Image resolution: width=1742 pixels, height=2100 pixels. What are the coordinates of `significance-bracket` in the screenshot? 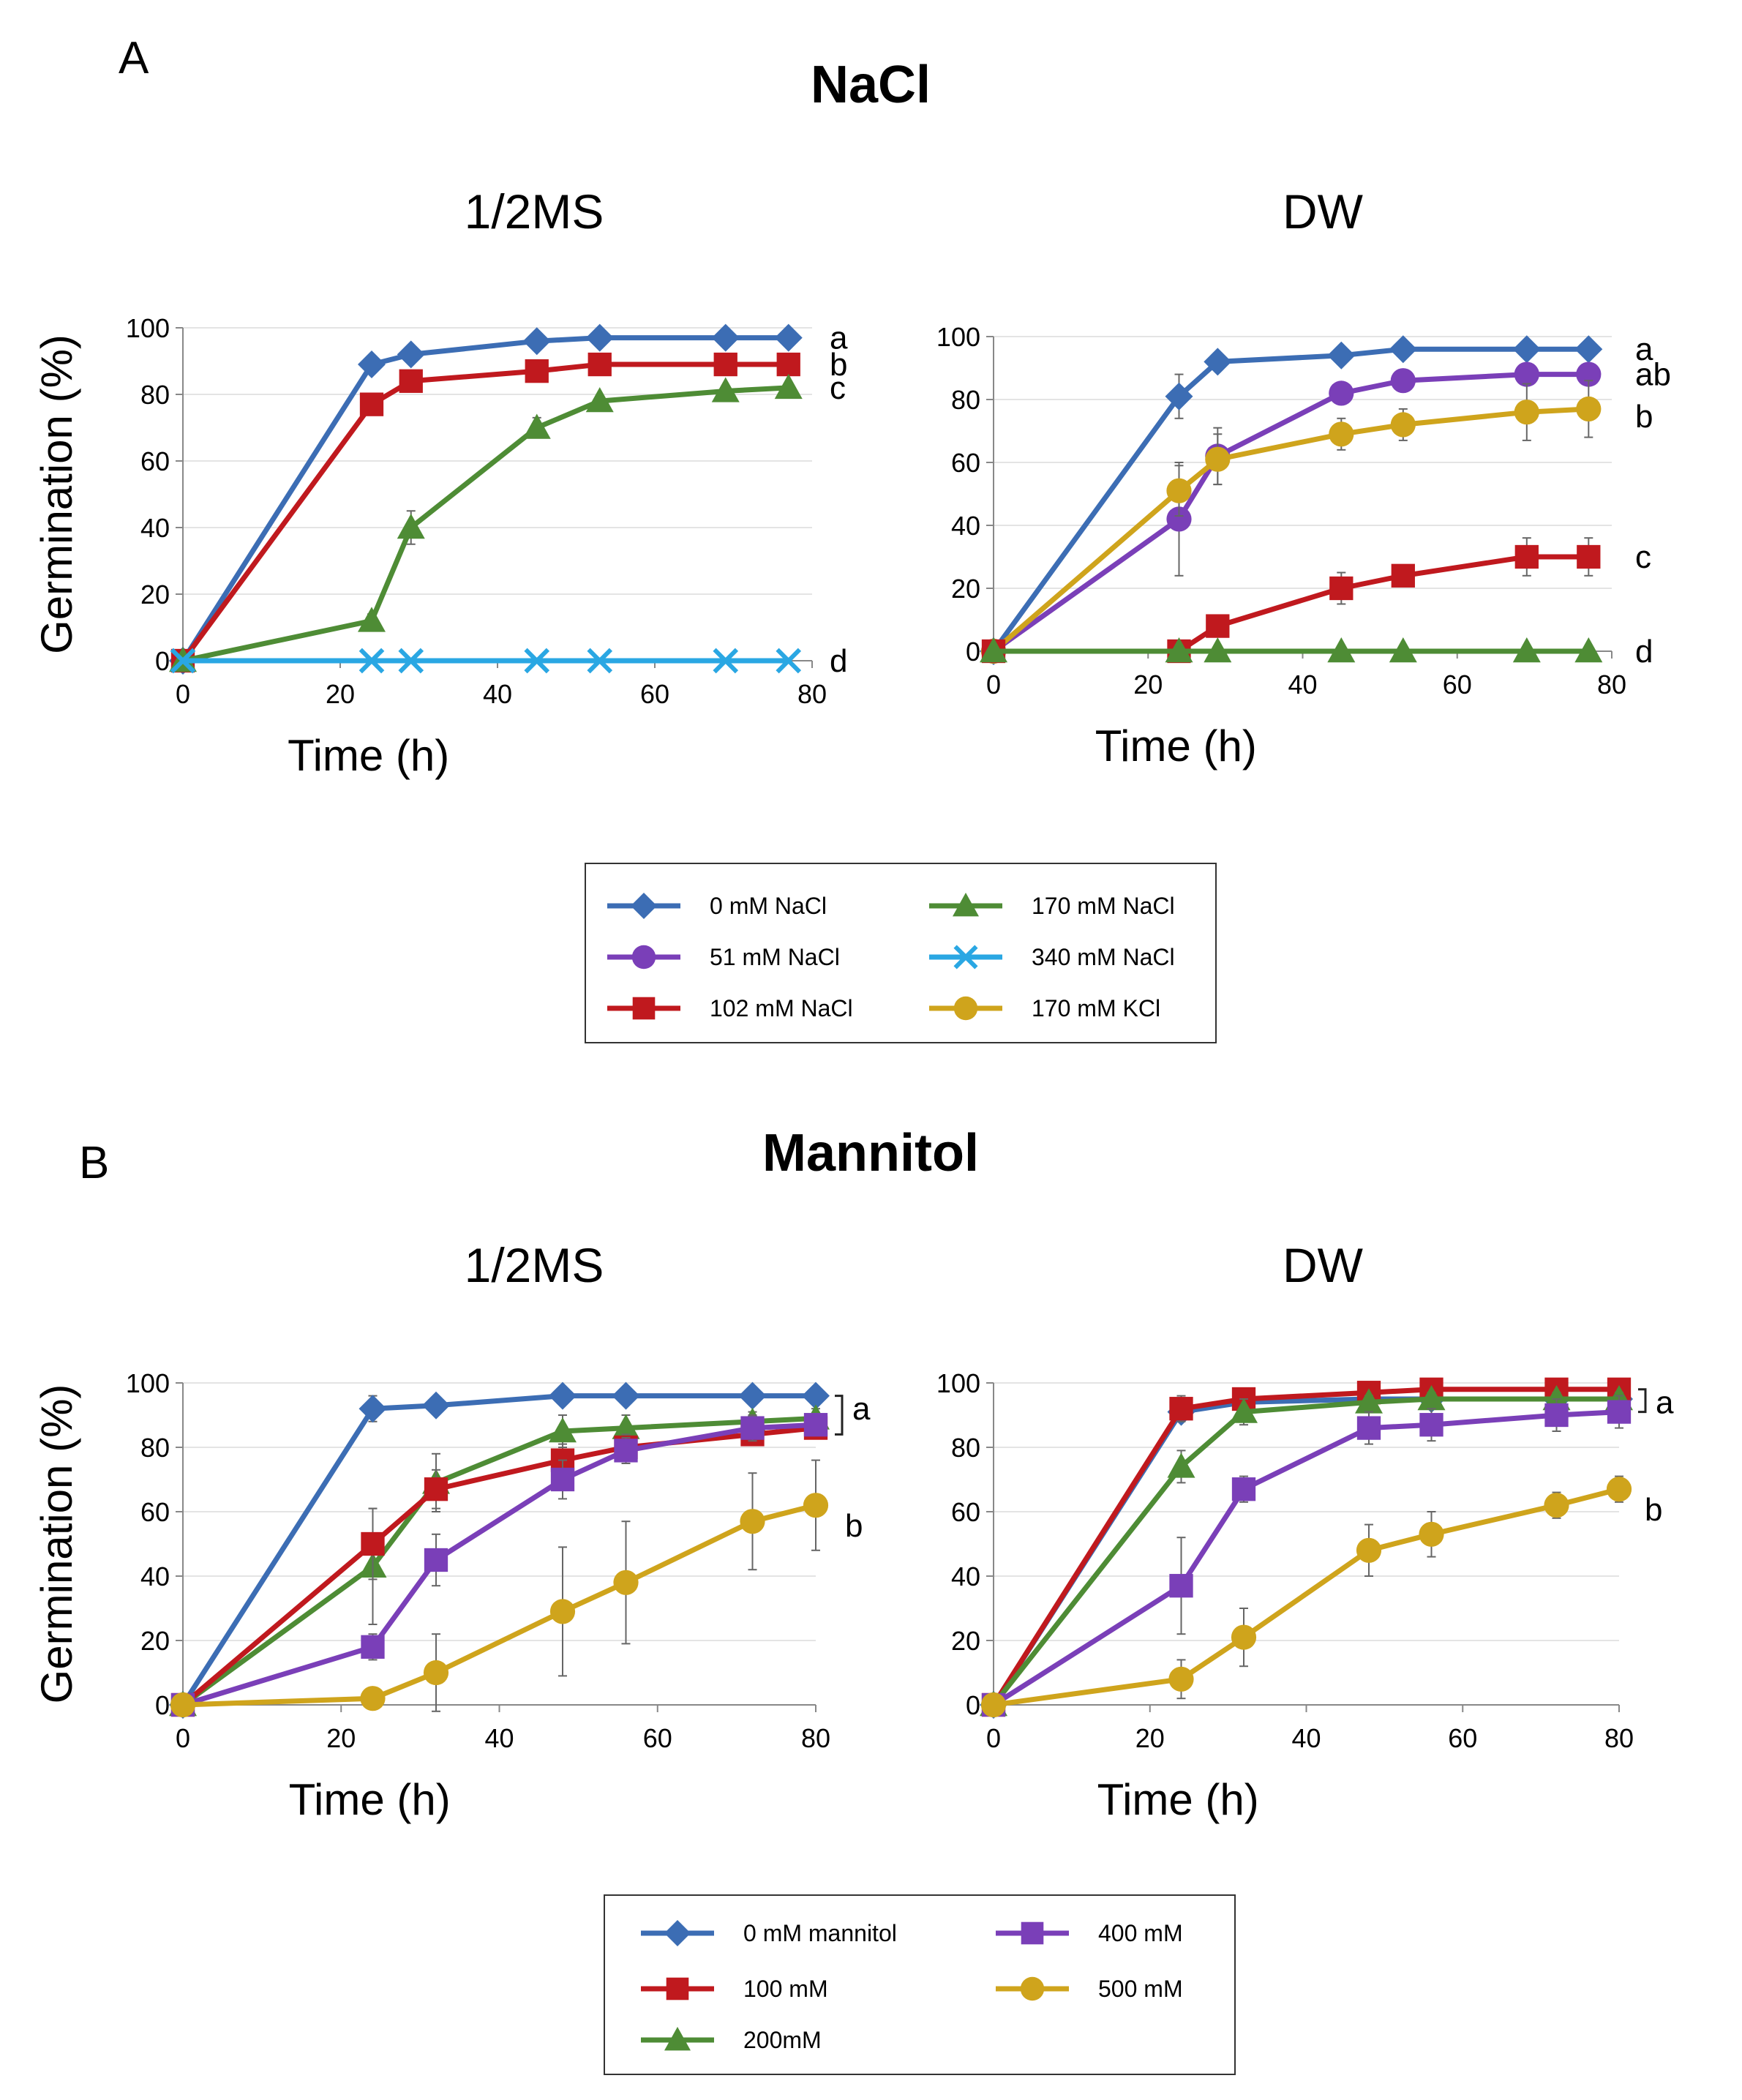 It's located at (839, 1415).